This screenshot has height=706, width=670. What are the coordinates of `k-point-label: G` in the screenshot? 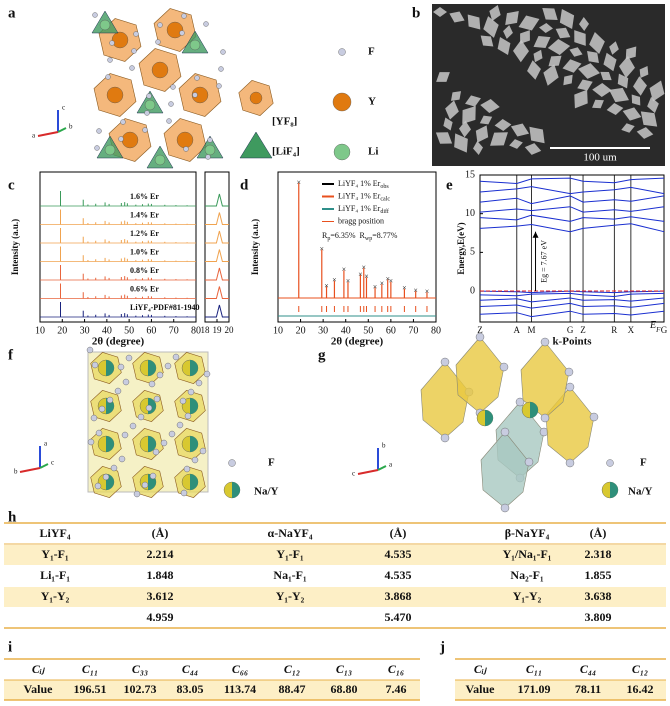 It's located at (664, 330).